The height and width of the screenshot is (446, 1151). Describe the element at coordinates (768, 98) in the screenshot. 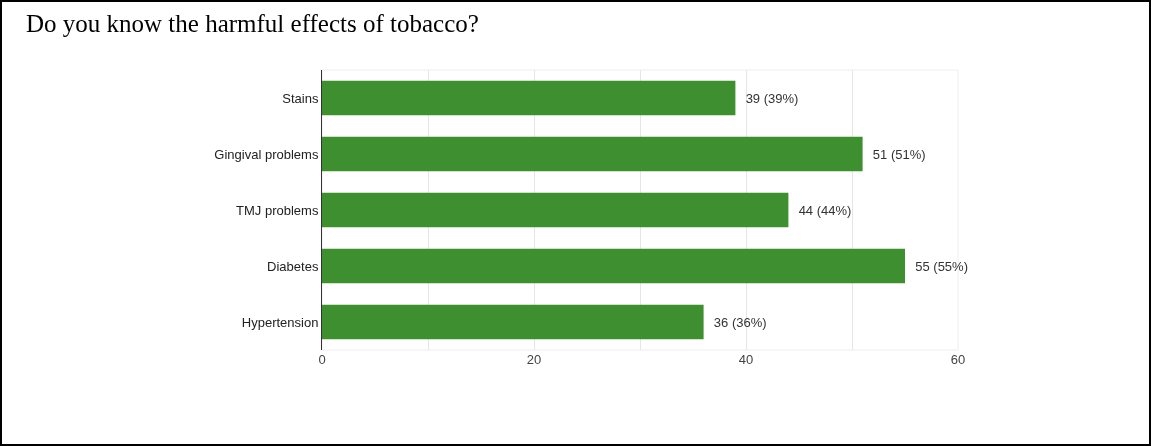

I see `data-label: 39 (39%)` at that location.